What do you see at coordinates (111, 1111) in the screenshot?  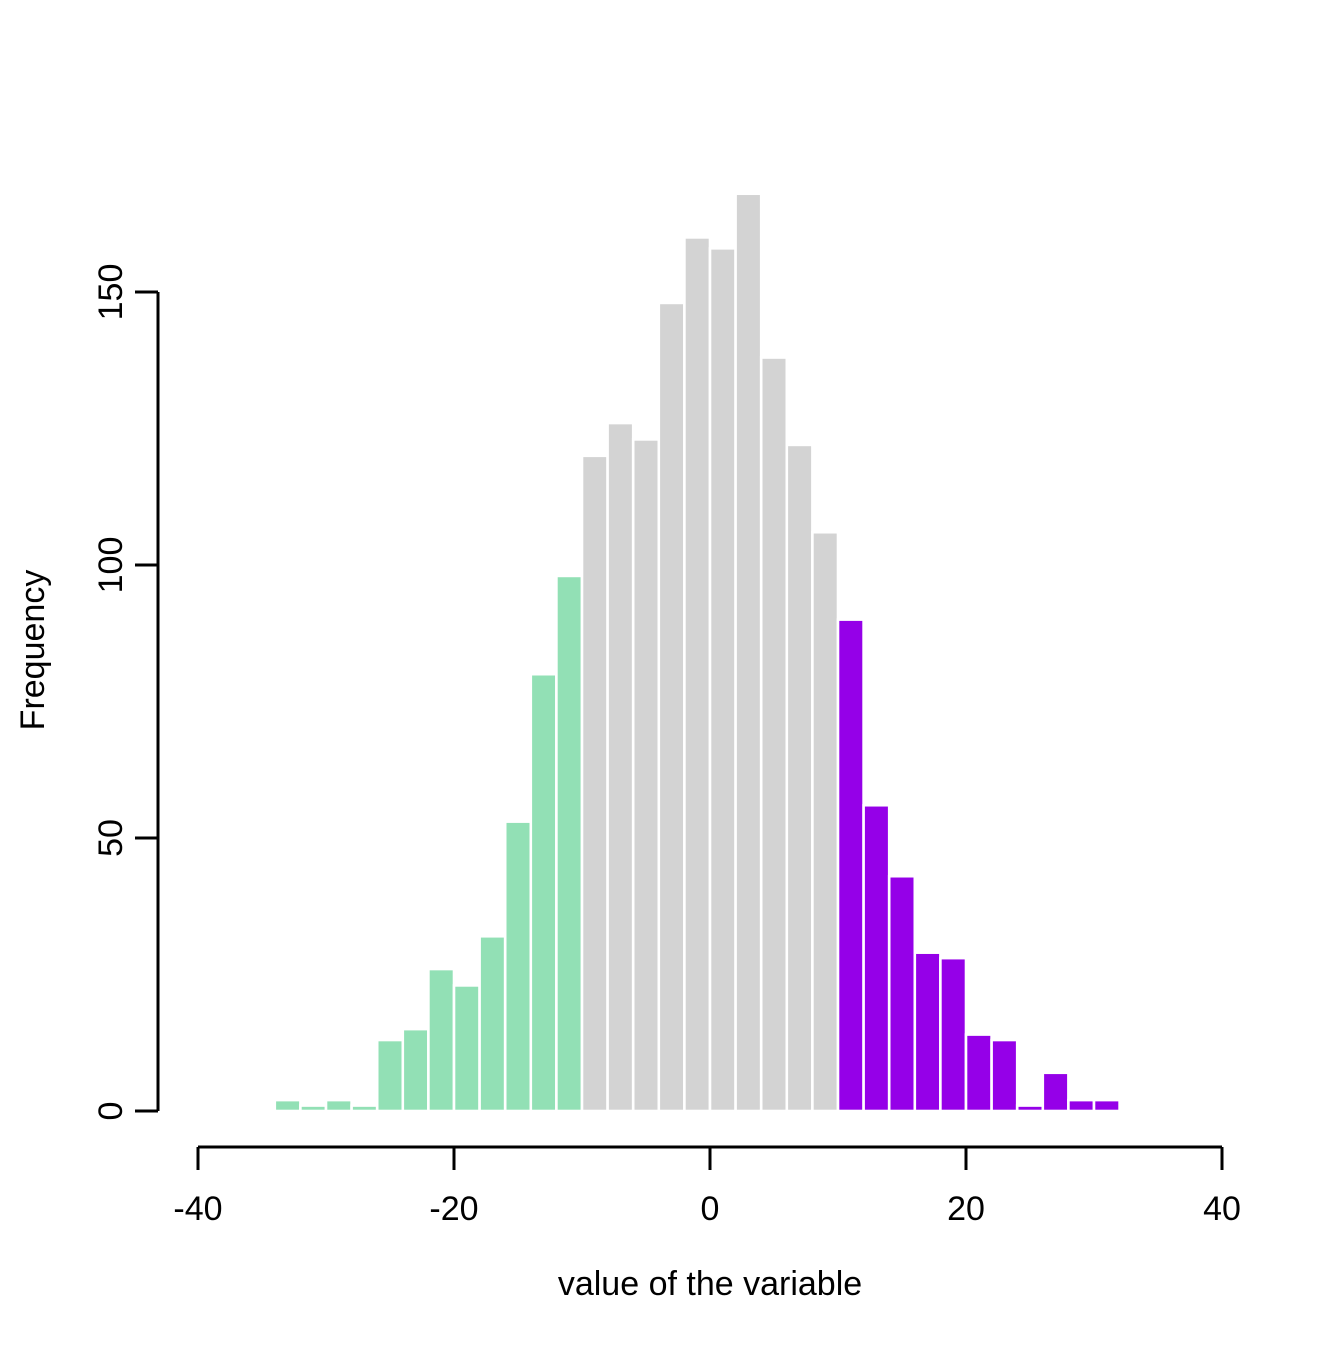 I see `y-tick-label-0: 0` at bounding box center [111, 1111].